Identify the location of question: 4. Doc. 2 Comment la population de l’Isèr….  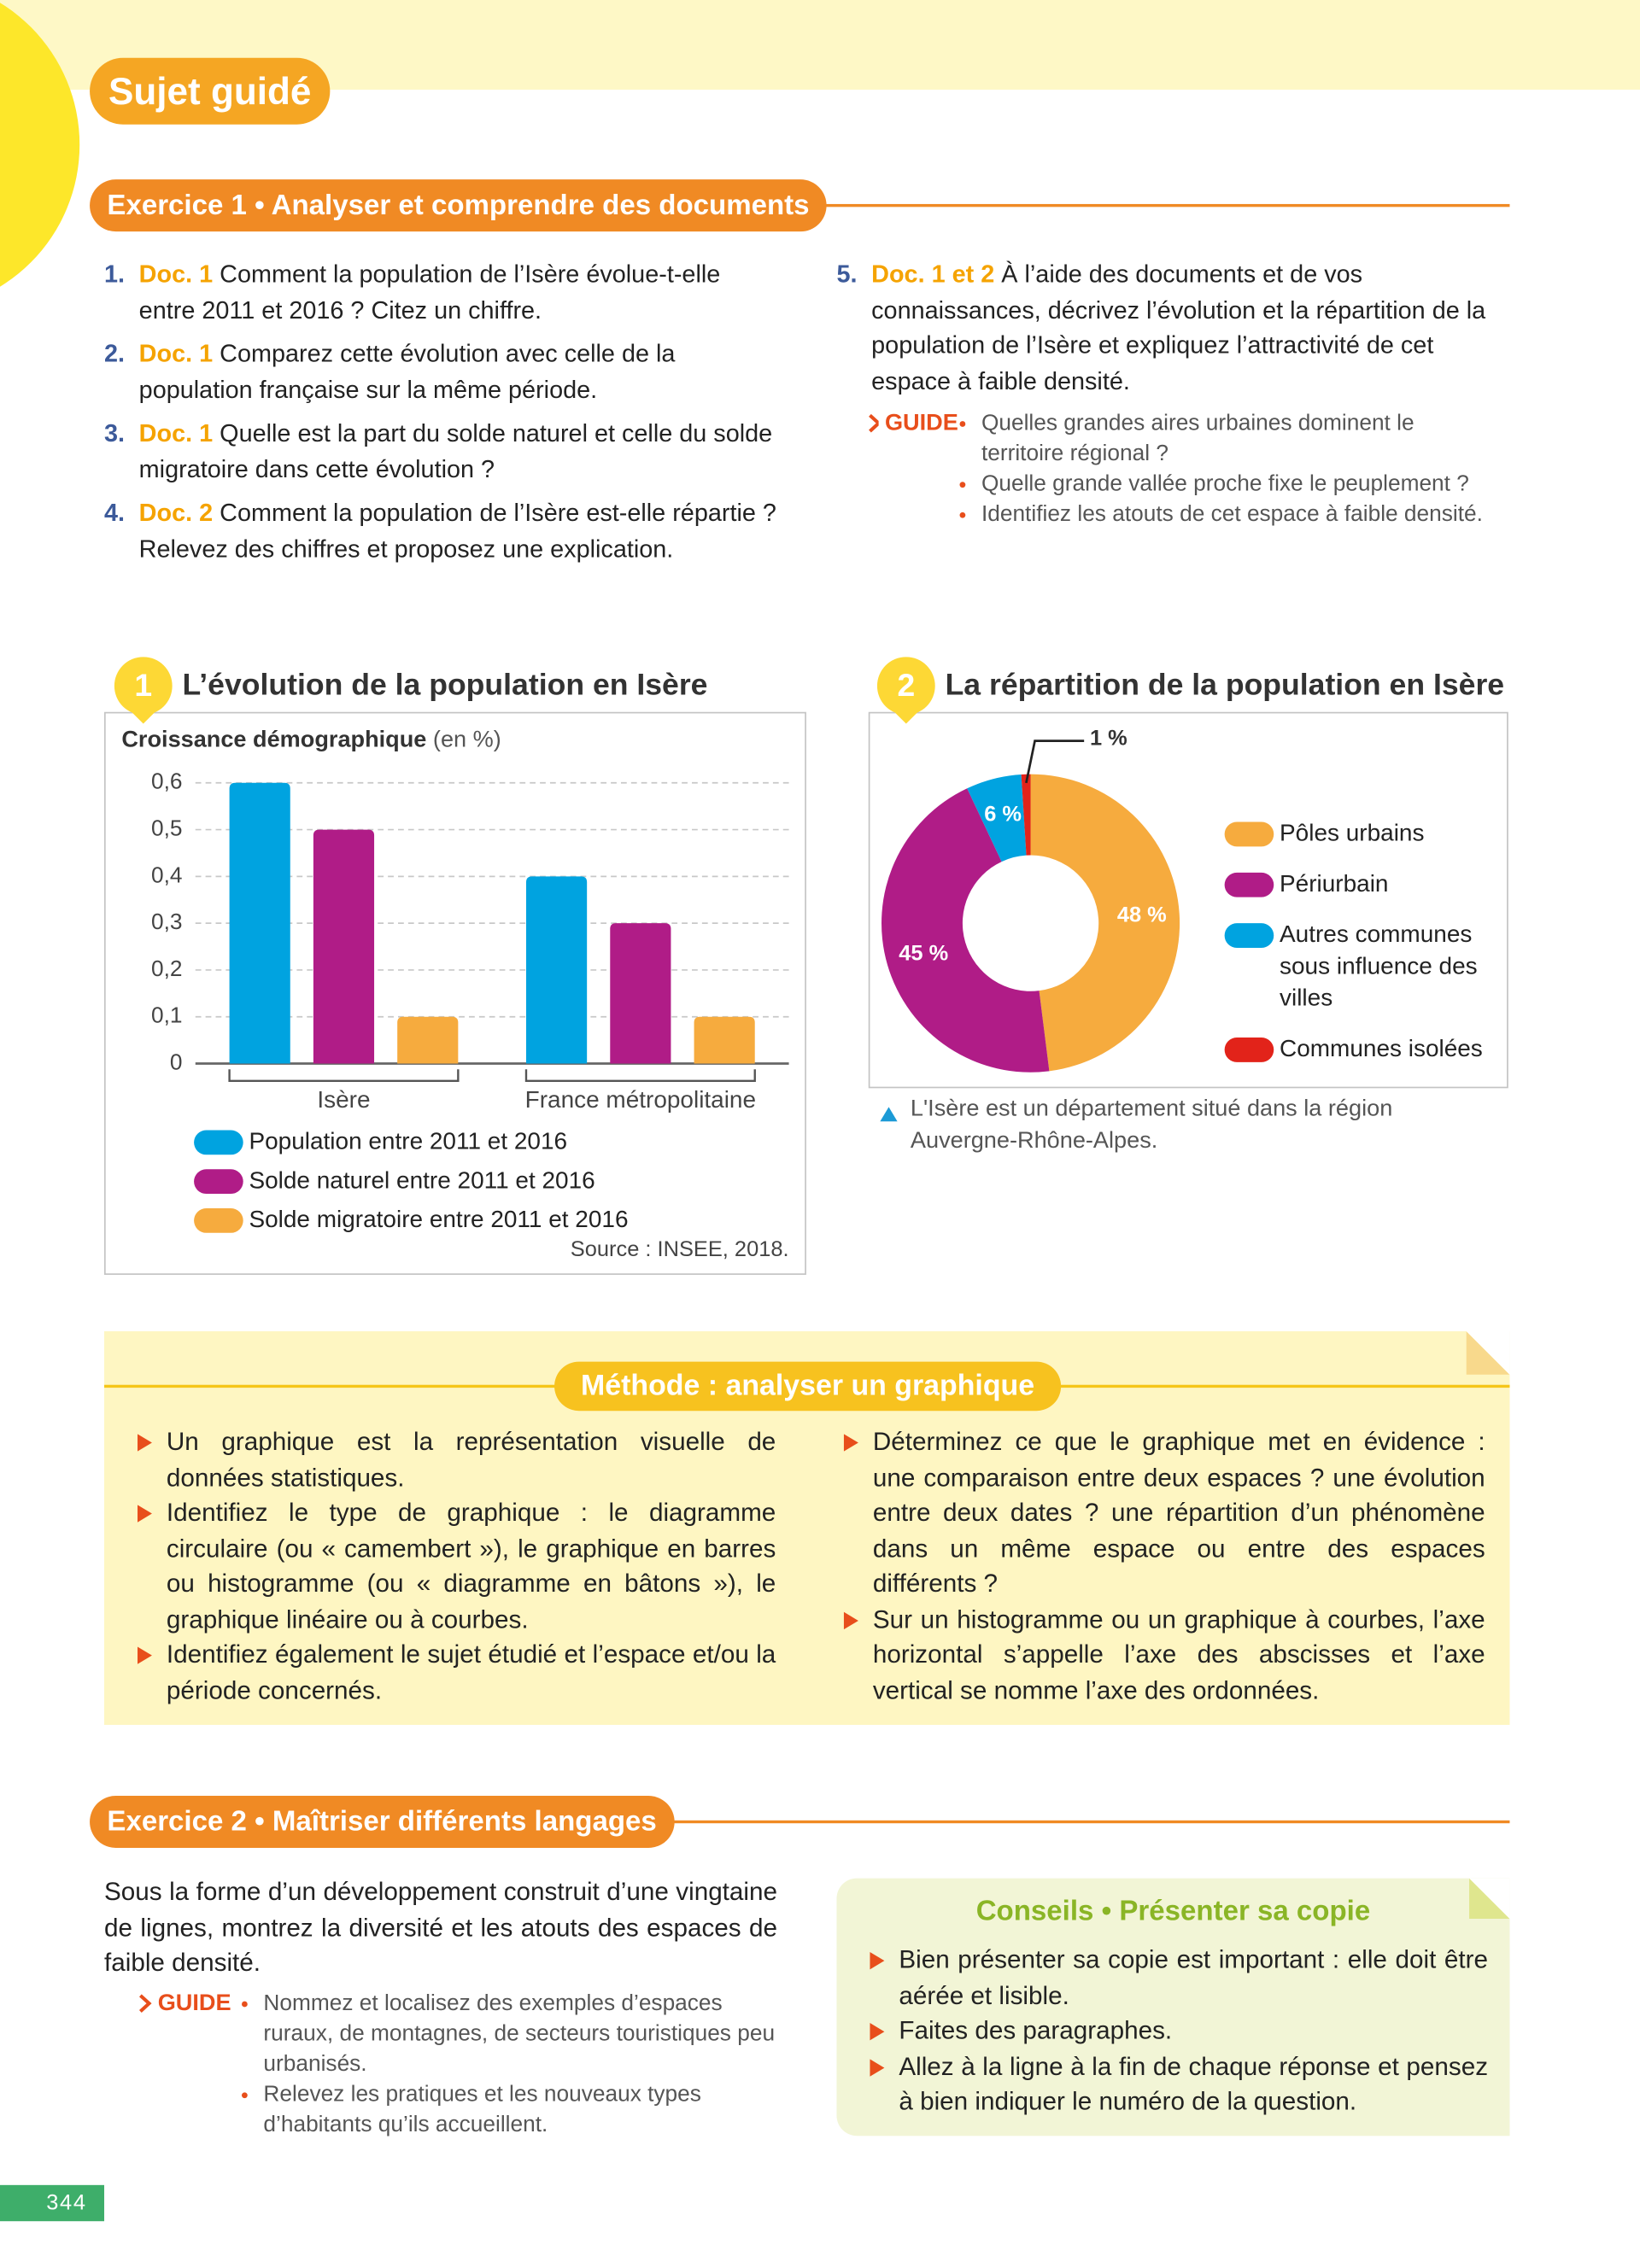
(440, 531).